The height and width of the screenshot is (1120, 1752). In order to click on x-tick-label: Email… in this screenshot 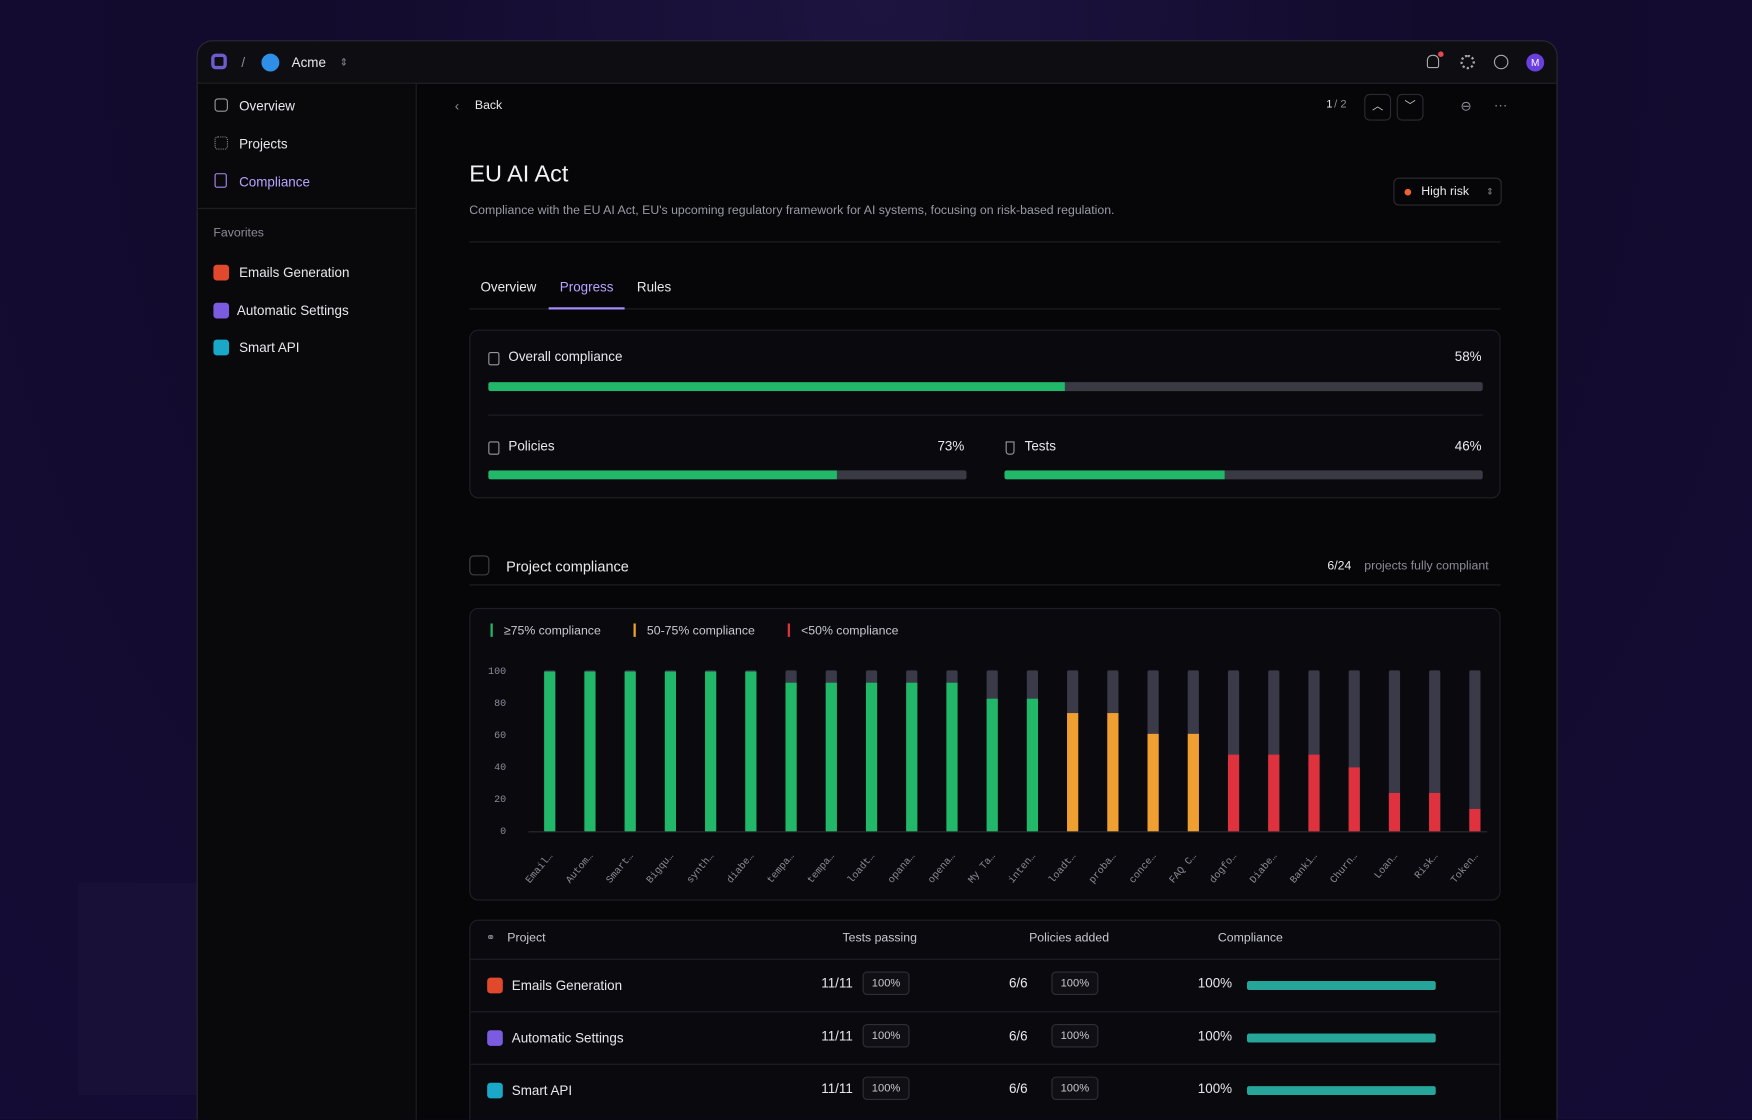, I will do `click(540, 868)`.